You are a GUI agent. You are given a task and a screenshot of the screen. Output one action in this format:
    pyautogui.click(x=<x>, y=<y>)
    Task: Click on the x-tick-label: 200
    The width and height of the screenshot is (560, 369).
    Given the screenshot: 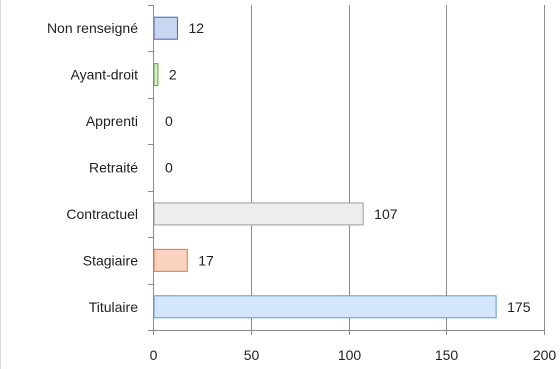 What is the action you would take?
    pyautogui.click(x=545, y=355)
    